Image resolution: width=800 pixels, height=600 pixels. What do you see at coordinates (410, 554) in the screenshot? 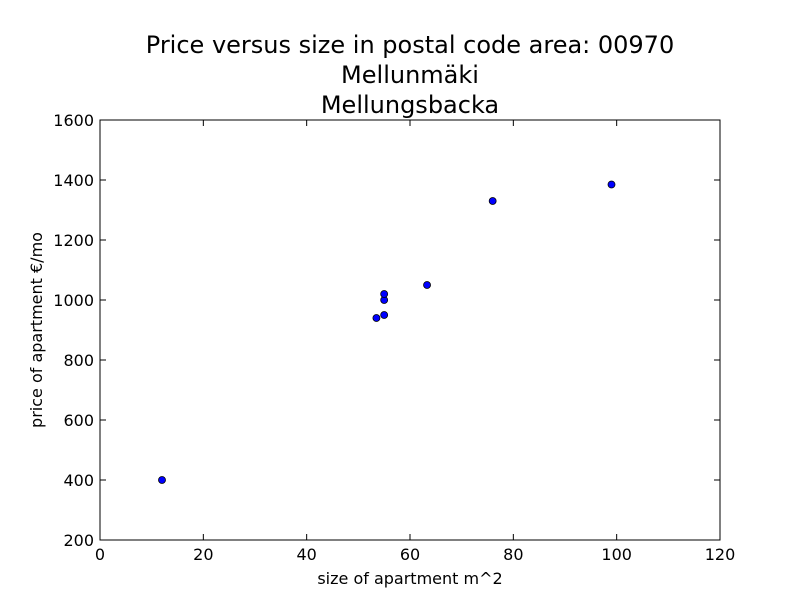
I see `x-tick-label: 60` at bounding box center [410, 554].